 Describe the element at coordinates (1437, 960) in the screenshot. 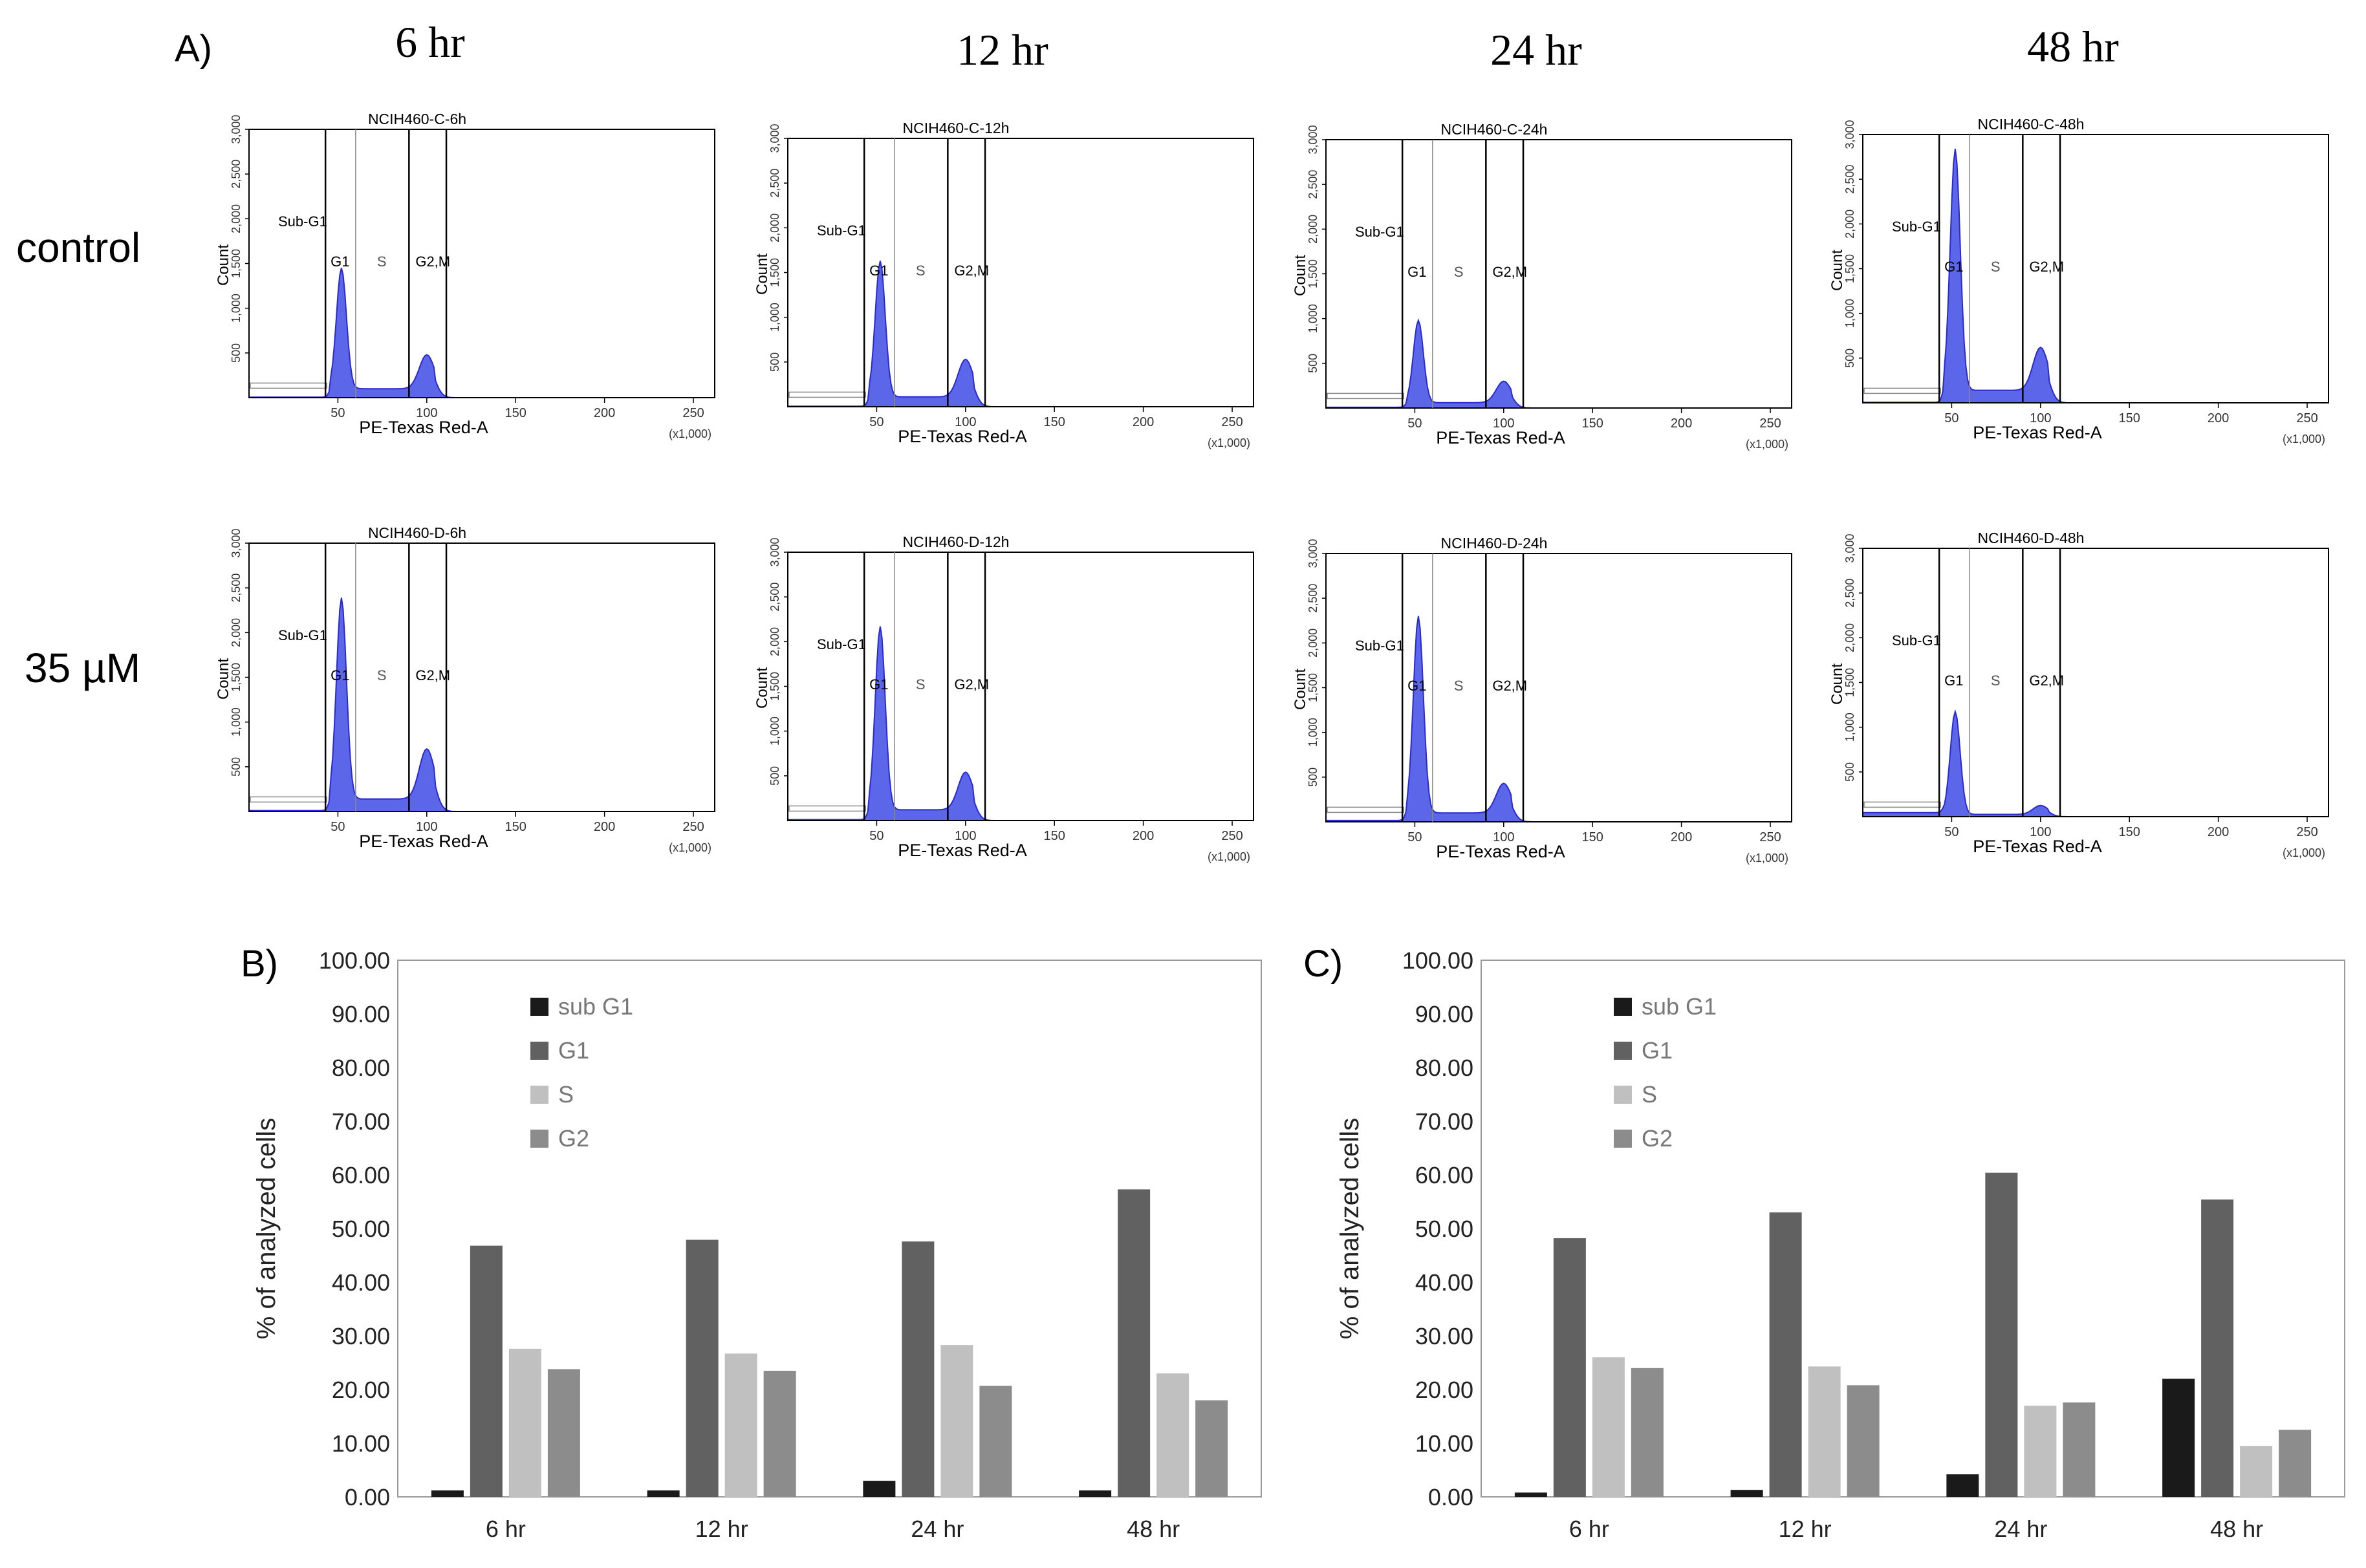

I see `y-tick-label: 100.00` at that location.